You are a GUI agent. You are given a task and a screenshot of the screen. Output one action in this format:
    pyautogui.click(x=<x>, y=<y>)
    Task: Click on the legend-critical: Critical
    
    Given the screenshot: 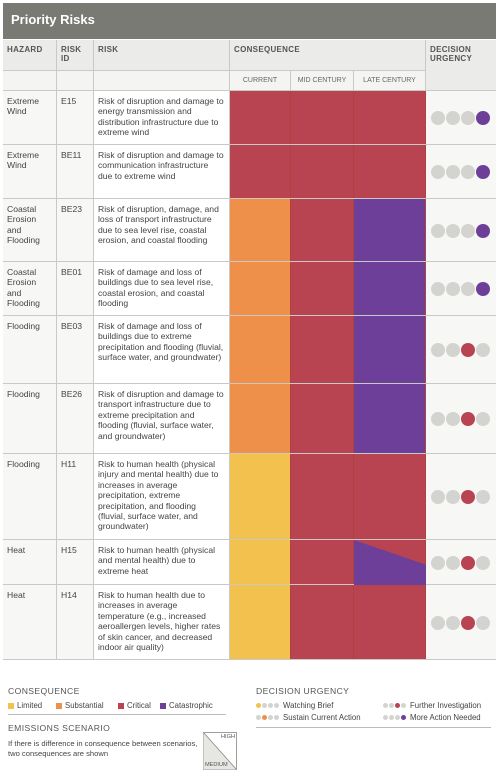 What is the action you would take?
    pyautogui.click(x=134, y=705)
    